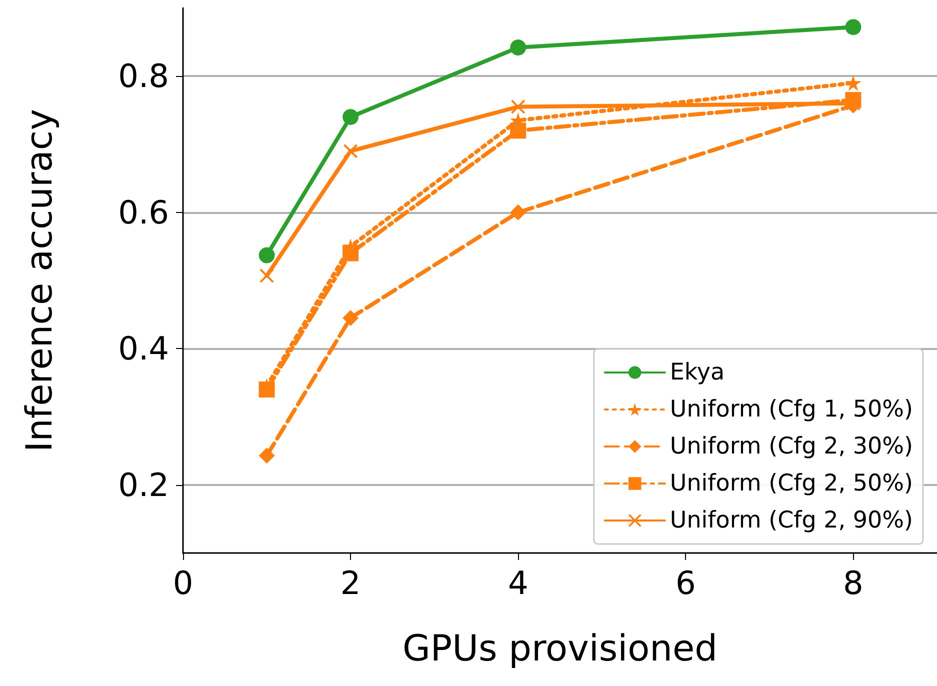 The image size is (937, 686). I want to click on y-tick-label: 0.4, so click(143, 349).